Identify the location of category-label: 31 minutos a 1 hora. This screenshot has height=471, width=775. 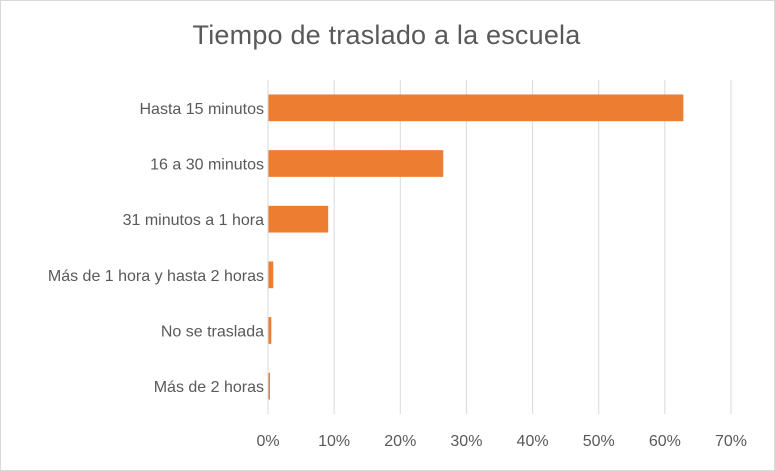
(194, 220).